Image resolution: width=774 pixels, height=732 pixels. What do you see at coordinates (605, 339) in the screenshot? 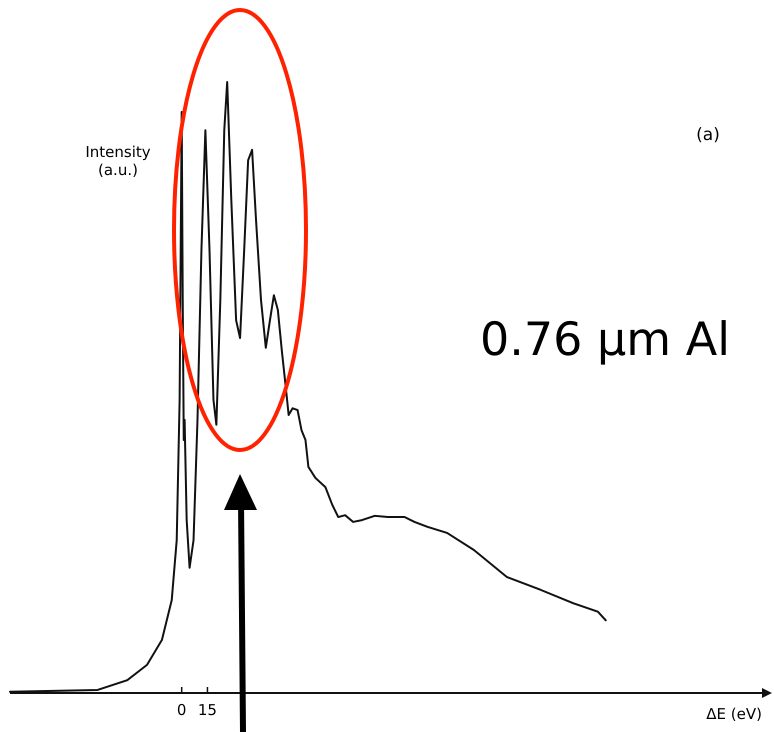
I see `annotation: 0.76 µm Al` at bounding box center [605, 339].